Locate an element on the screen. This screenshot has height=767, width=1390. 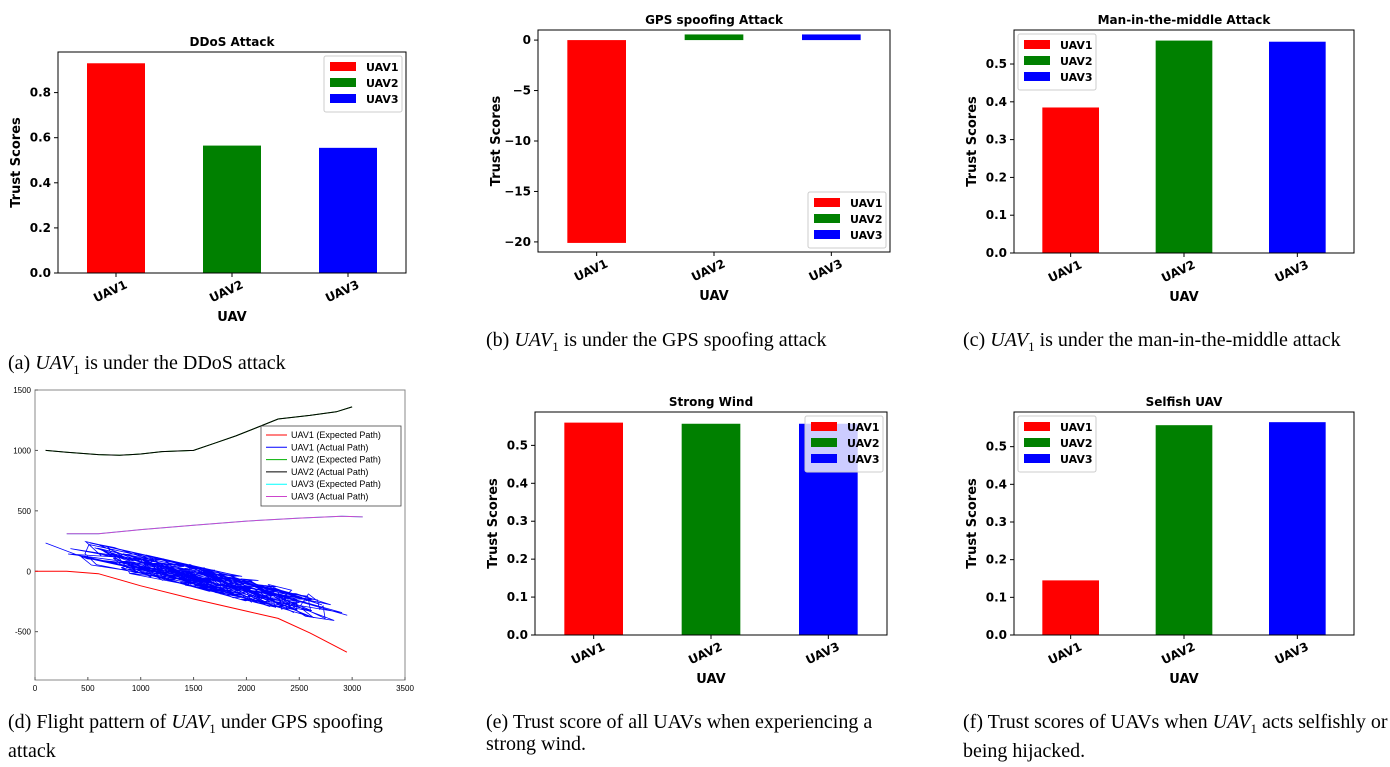
legend-box is located at coordinates (331, 466).